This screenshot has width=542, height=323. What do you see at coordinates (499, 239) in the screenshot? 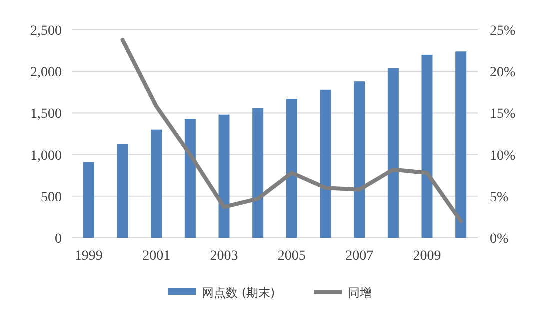
I see `y2-tick-label: 0%` at bounding box center [499, 239].